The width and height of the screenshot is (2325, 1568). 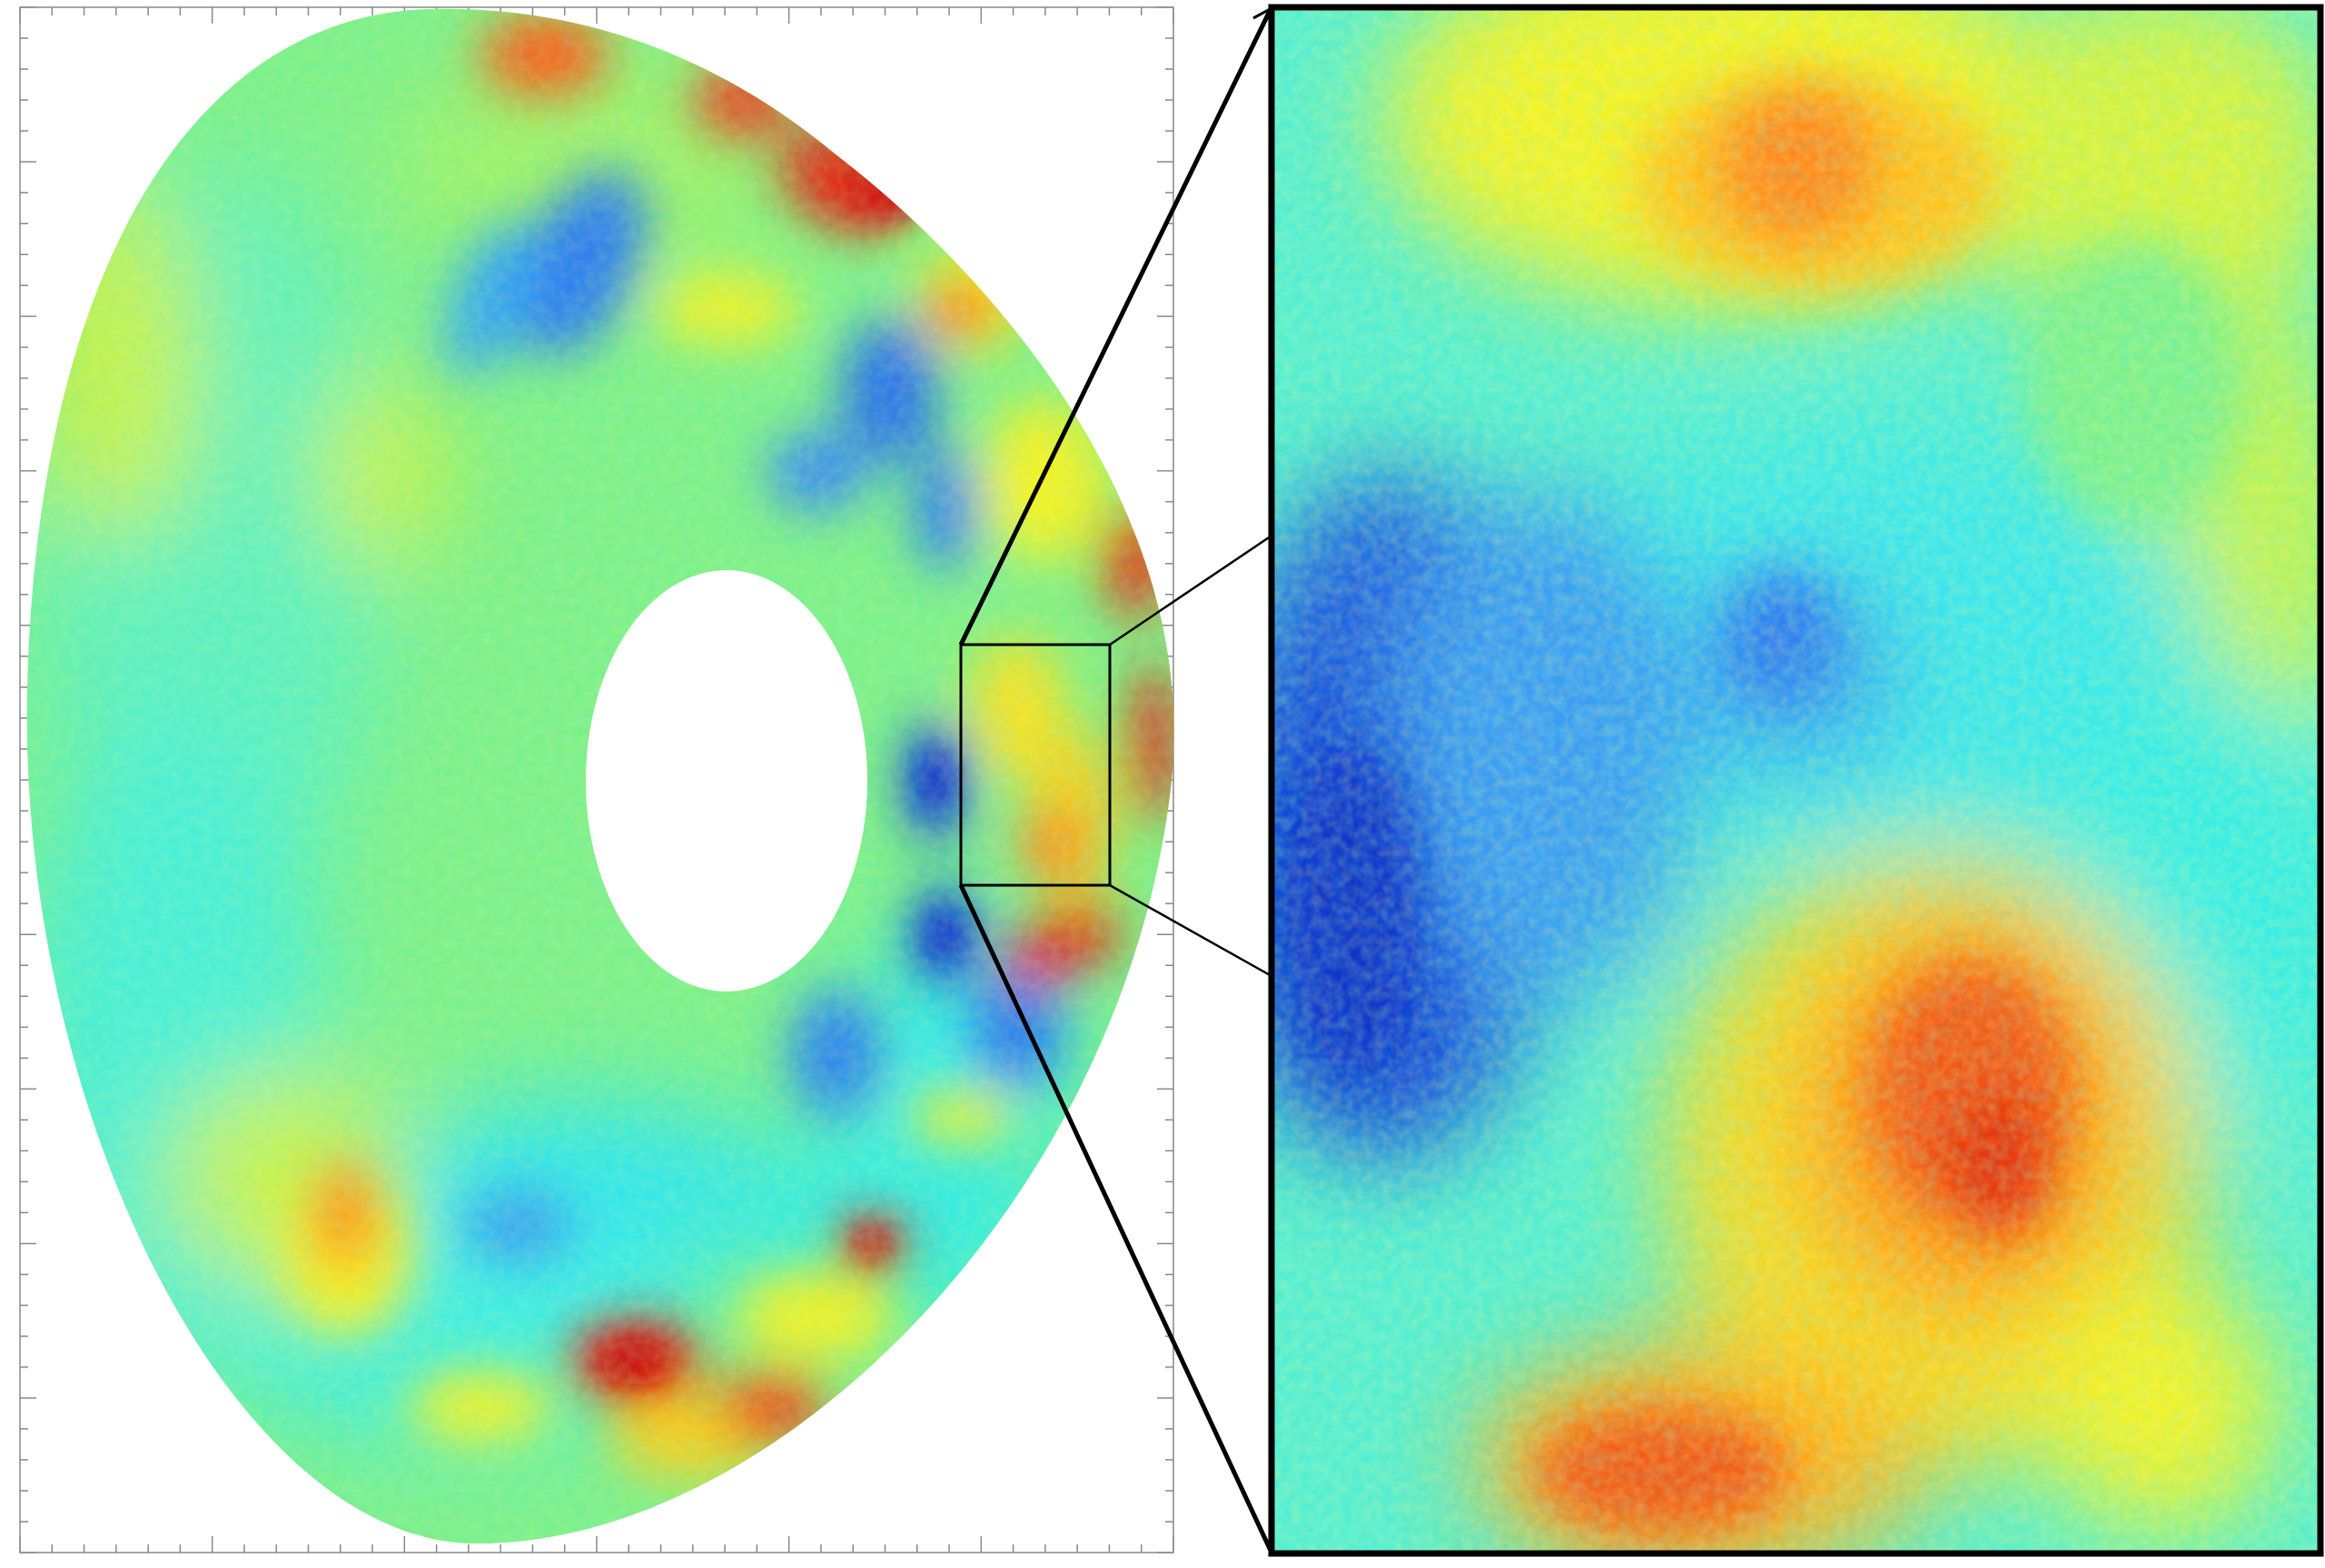 I want to click on zoom-connectors, so click(x=1116, y=780).